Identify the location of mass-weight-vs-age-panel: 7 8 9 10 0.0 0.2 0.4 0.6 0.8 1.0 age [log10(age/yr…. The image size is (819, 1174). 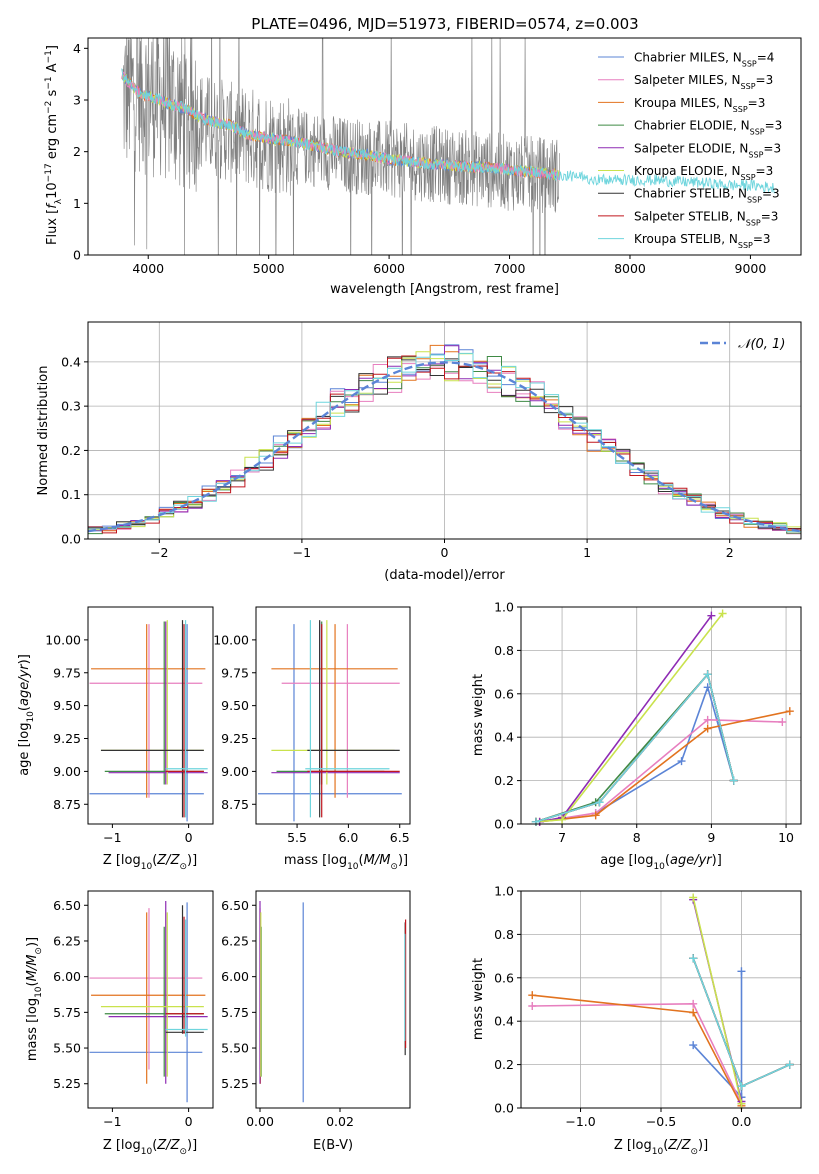
(636, 736).